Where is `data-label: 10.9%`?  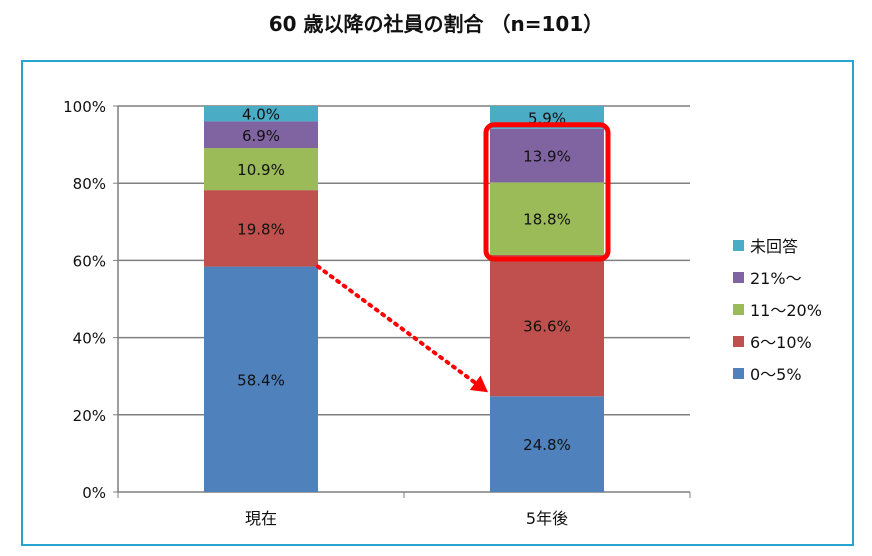 data-label: 10.9% is located at coordinates (261, 170).